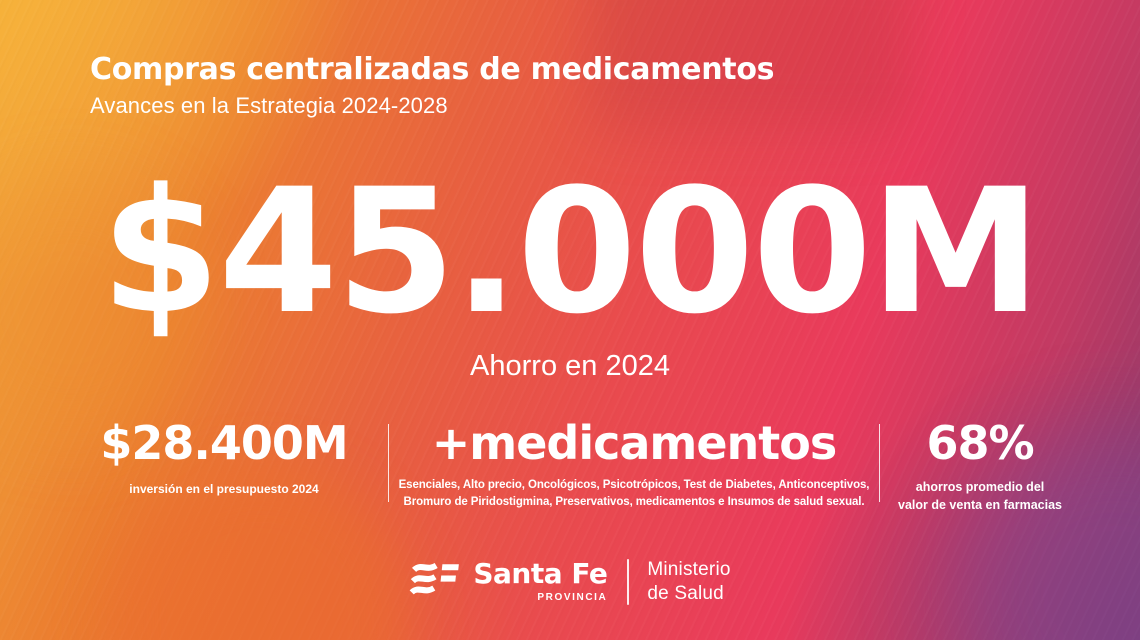  I want to click on ministry-name: Ministerio de Salud, so click(688, 582).